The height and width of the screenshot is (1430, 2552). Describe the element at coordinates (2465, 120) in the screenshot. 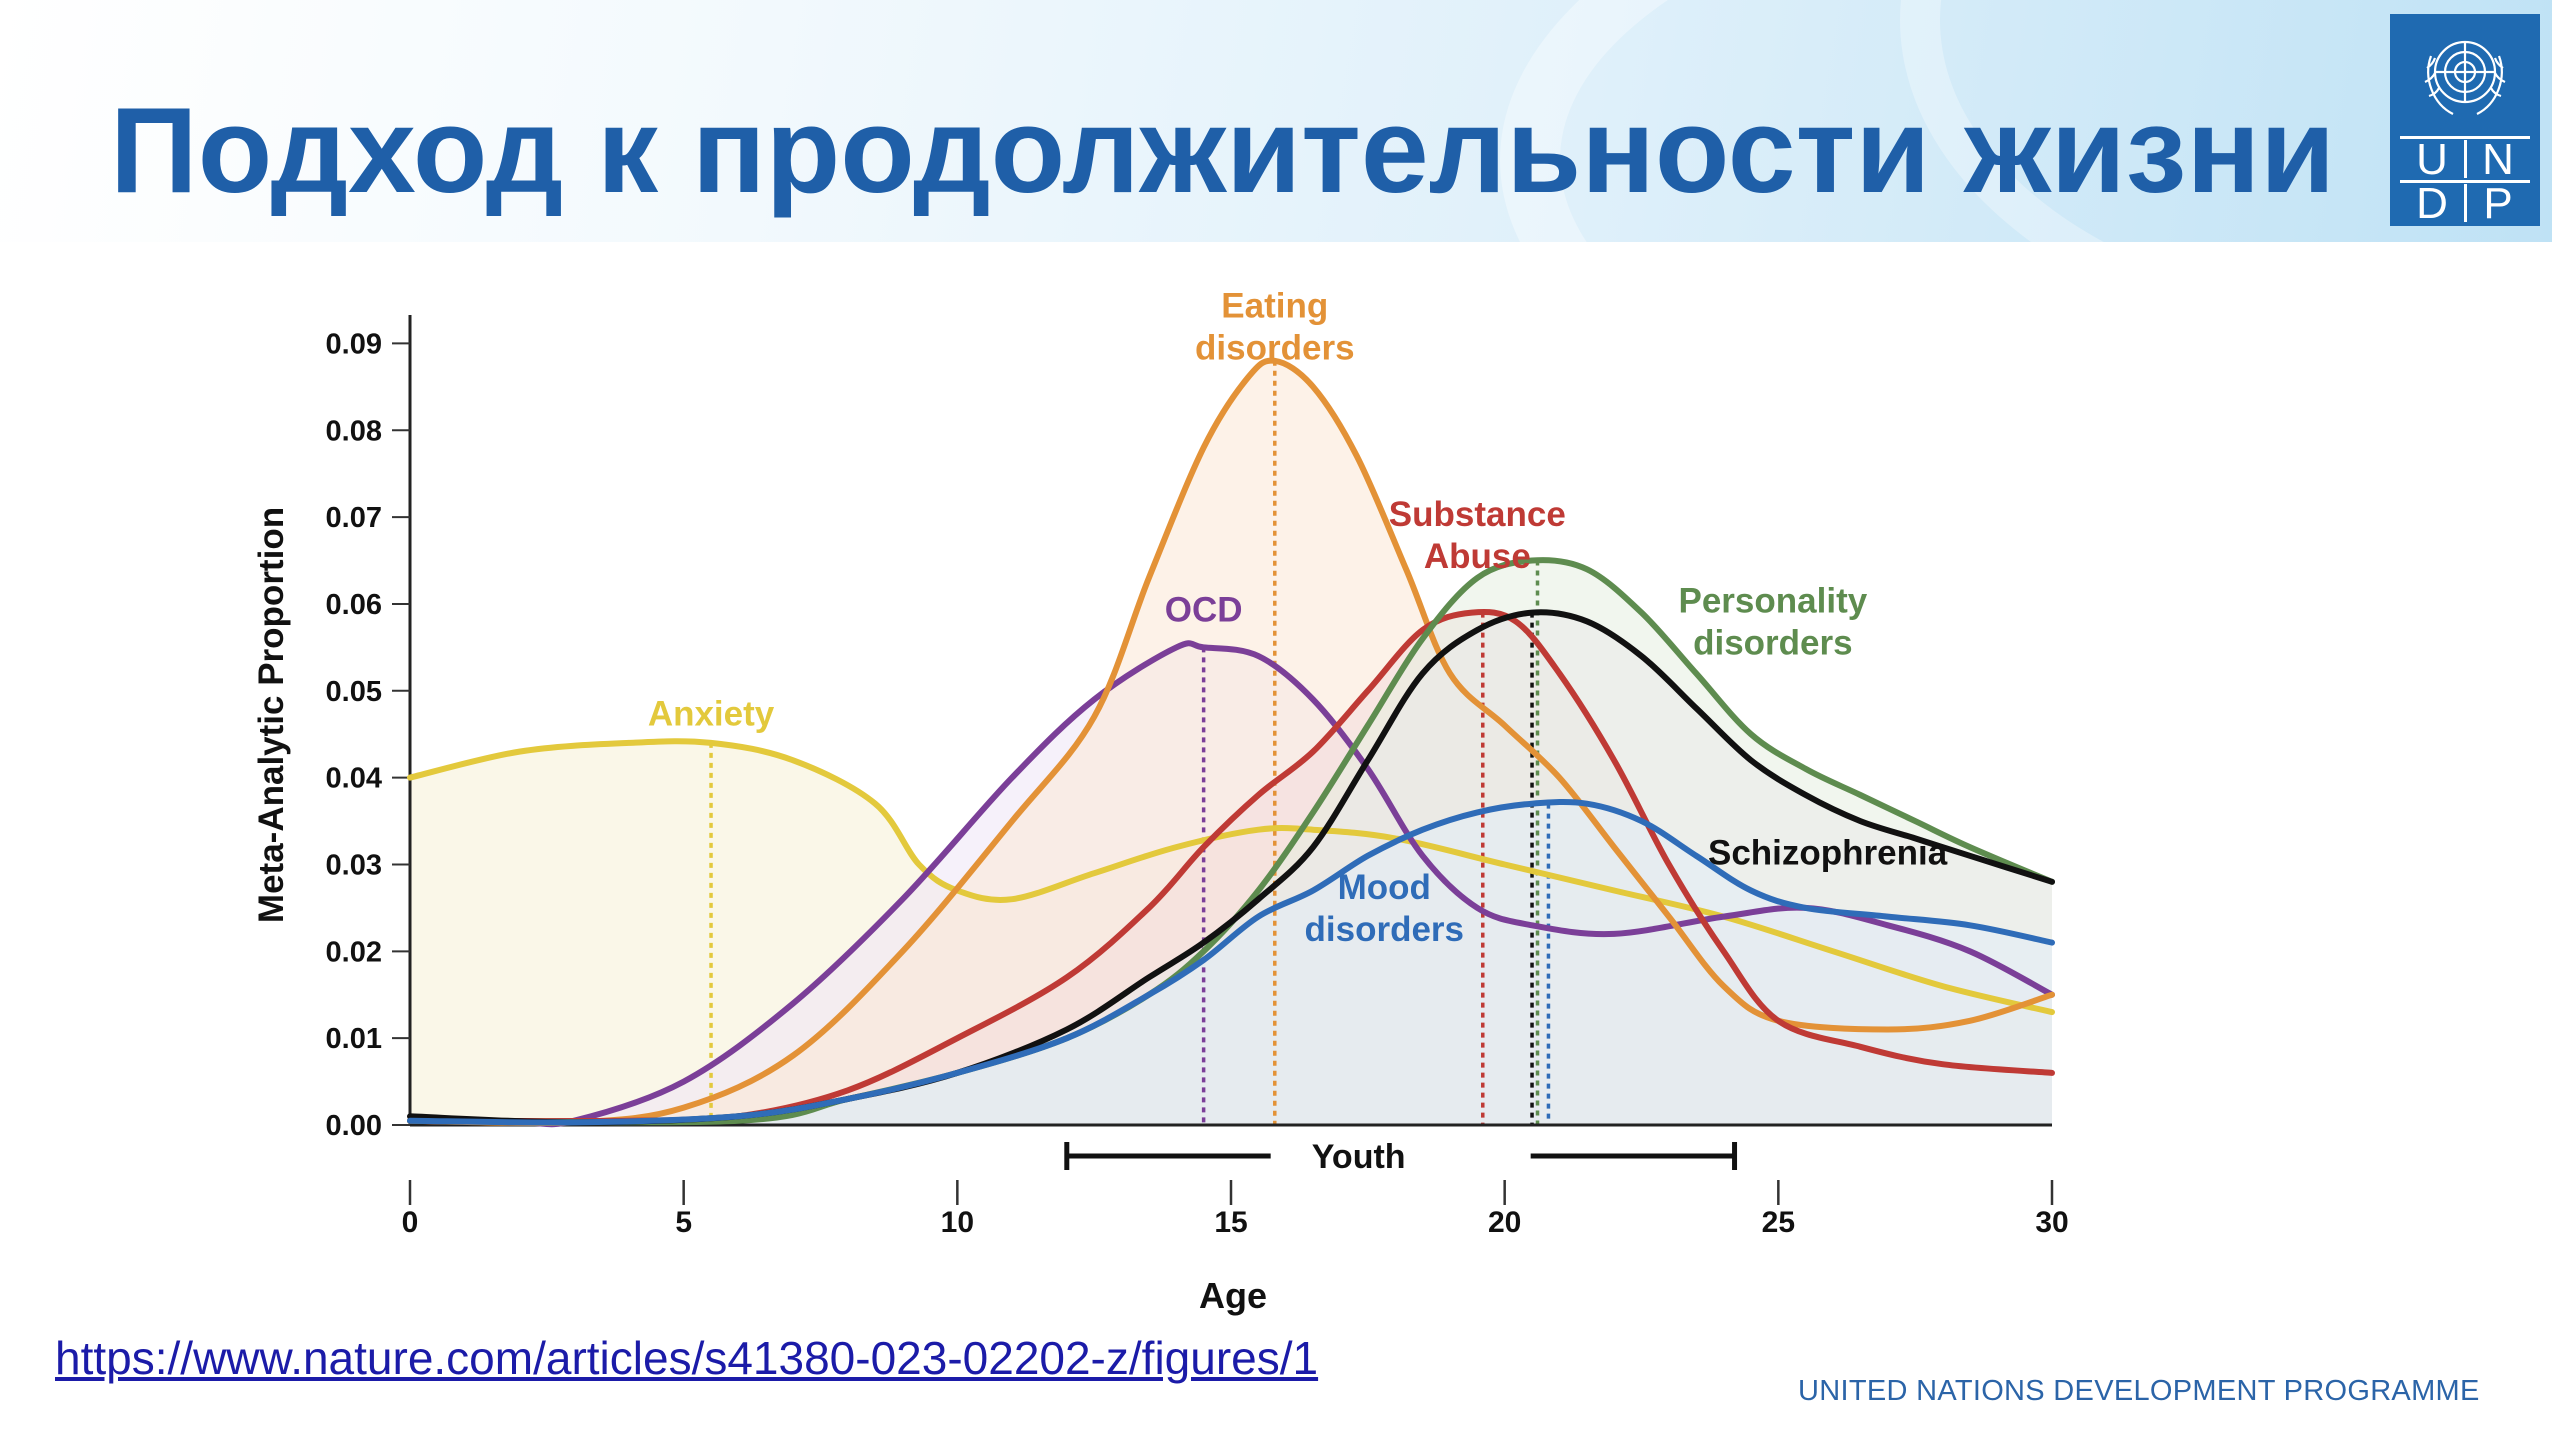

I see `undp-logo: U N D P` at that location.